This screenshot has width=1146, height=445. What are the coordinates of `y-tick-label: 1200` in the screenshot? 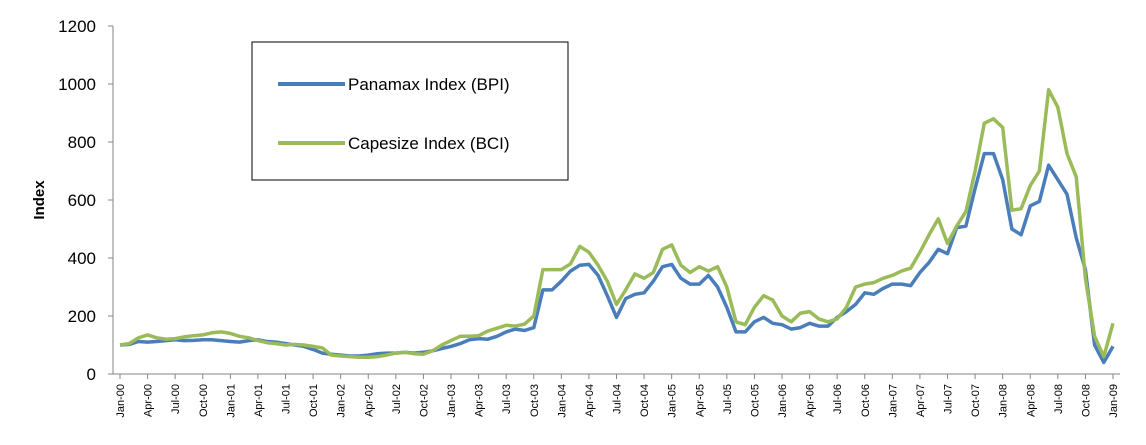 It's located at (77, 26).